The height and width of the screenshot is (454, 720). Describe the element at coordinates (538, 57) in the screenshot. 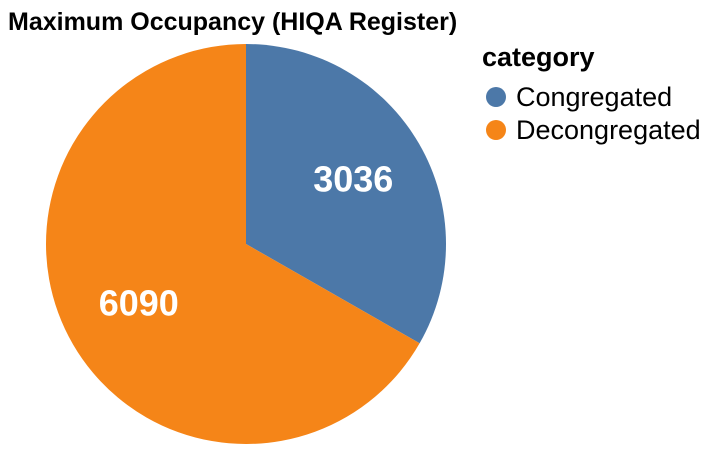

I see `legend-title: category` at that location.